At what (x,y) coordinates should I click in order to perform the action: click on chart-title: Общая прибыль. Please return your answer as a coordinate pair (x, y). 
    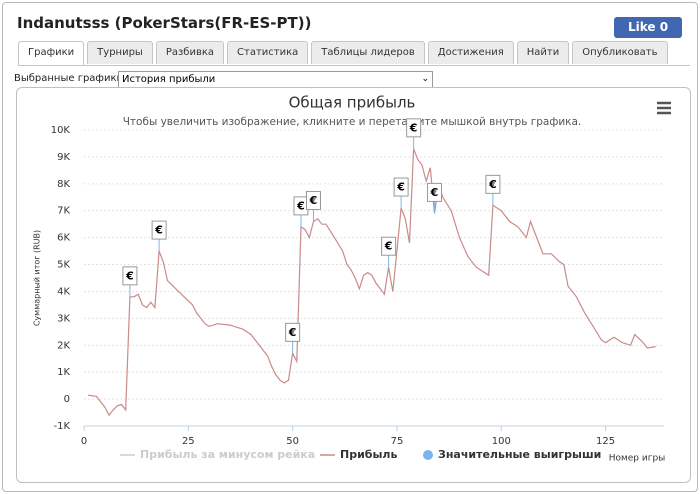
    Looking at the image, I should click on (352, 103).